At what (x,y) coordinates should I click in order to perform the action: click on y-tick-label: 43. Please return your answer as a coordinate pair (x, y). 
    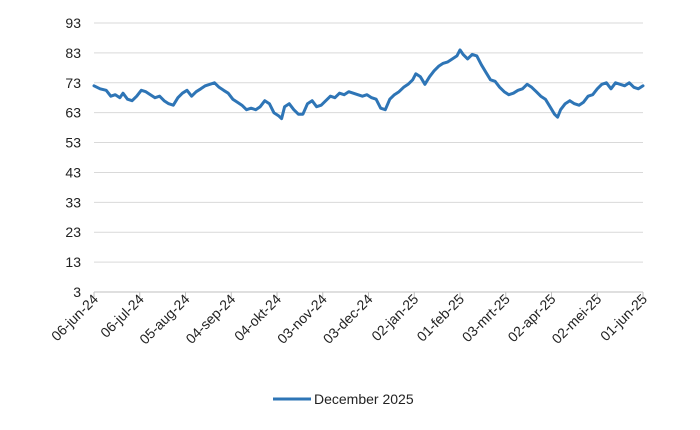
    Looking at the image, I should click on (73, 172).